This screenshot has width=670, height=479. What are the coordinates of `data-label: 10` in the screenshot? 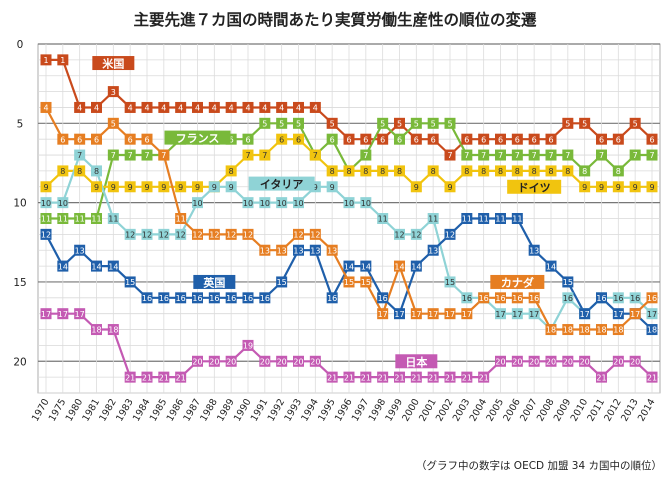 It's located at (248, 203).